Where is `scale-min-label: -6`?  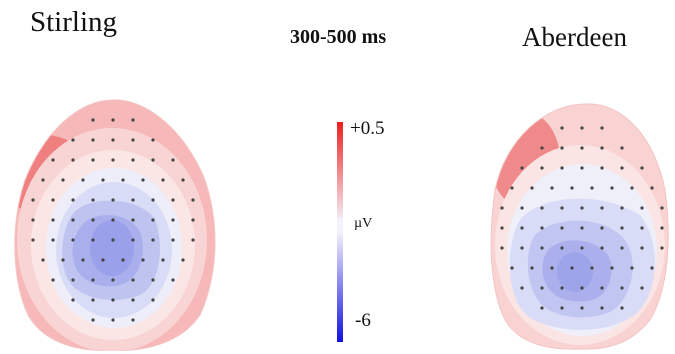 scale-min-label: -6 is located at coordinates (363, 320).